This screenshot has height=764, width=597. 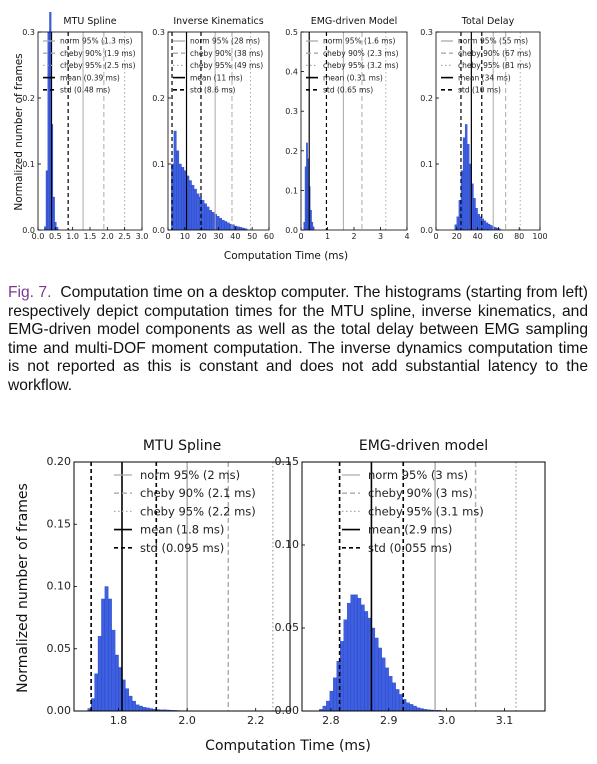 What do you see at coordinates (494, 65) in the screenshot?
I see `legend-entry: cheby 95% (81 ms)` at bounding box center [494, 65].